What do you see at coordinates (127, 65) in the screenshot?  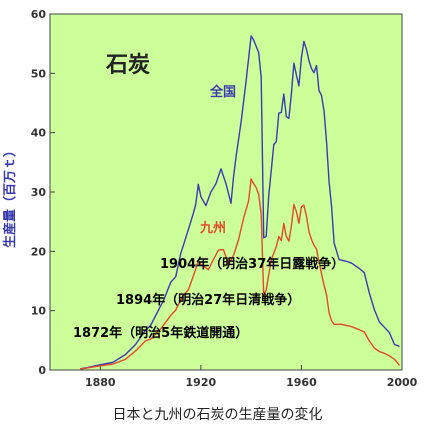 I see `chart-title: 石炭` at bounding box center [127, 65].